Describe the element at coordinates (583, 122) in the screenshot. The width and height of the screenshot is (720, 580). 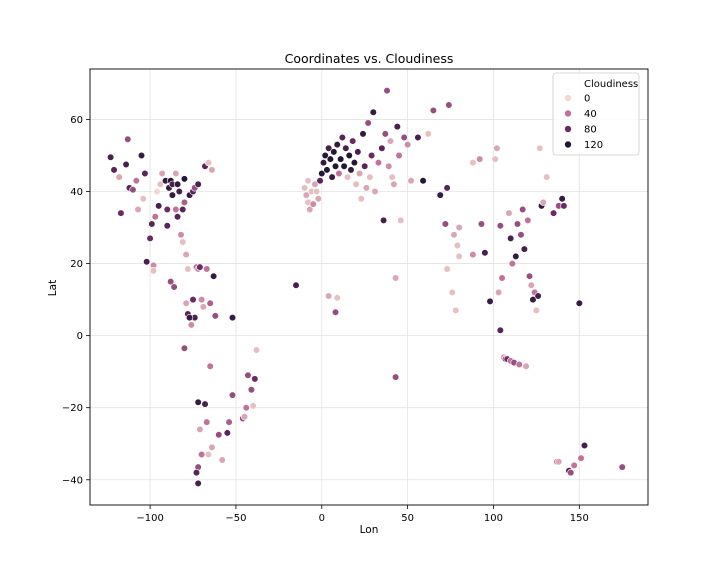
I see `legend-entries: 0 40 80 120` at that location.